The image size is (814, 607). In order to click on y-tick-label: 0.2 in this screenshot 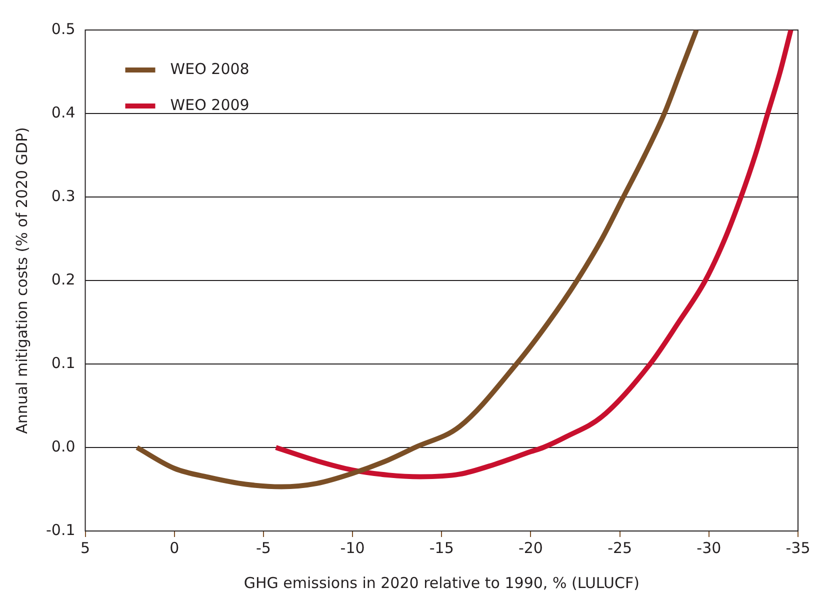, I will do `click(63, 279)`.